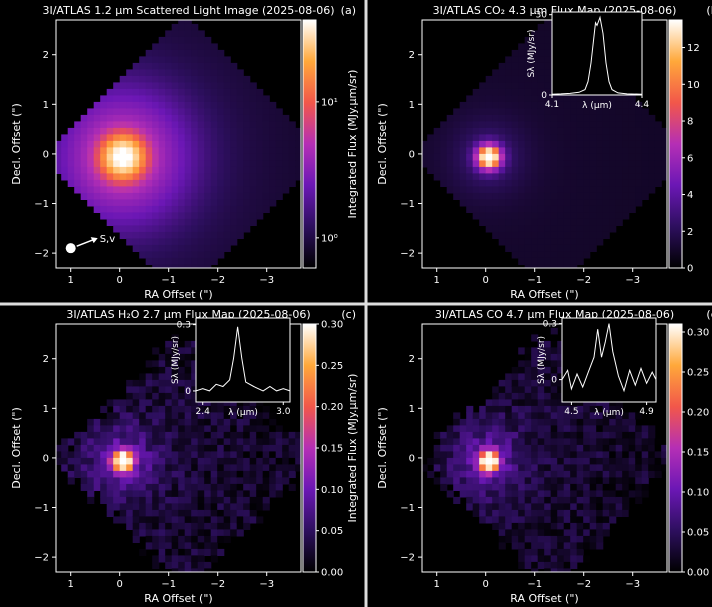 The image size is (712, 607). I want to click on inset-y-tick-label: 0.3, so click(184, 326).